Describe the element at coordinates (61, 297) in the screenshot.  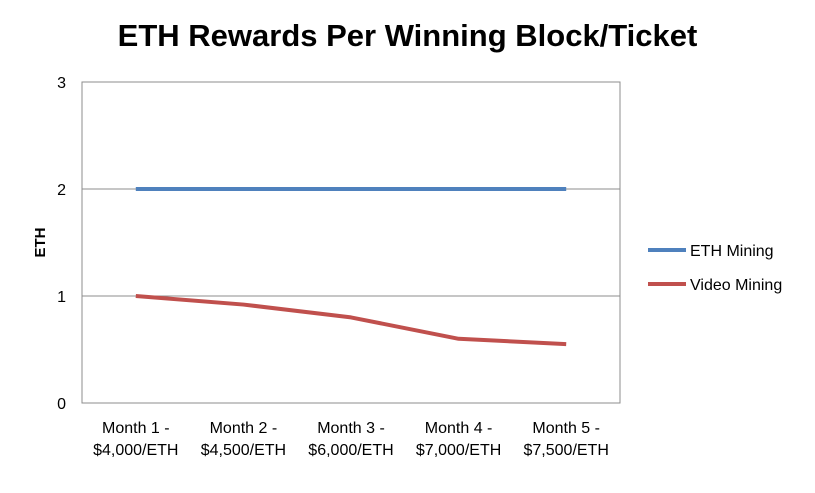
I see `y-tick-label: 1` at that location.